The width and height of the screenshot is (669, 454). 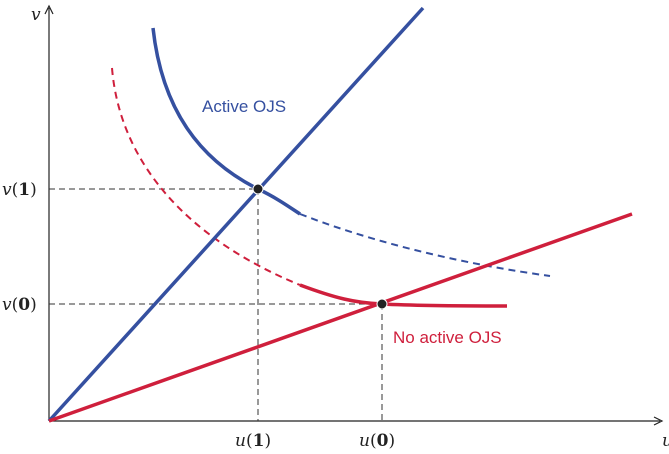 What do you see at coordinates (19, 190) in the screenshot?
I see `y-tick-v1: v(1)` at bounding box center [19, 190].